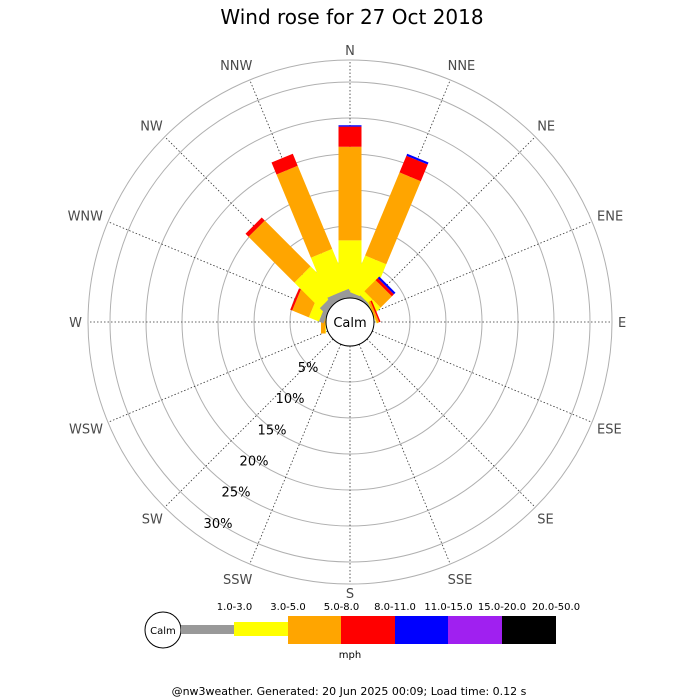  What do you see at coordinates (255, 227) in the screenshot?
I see `bar-nw-8.0-11.0` at bounding box center [255, 227].